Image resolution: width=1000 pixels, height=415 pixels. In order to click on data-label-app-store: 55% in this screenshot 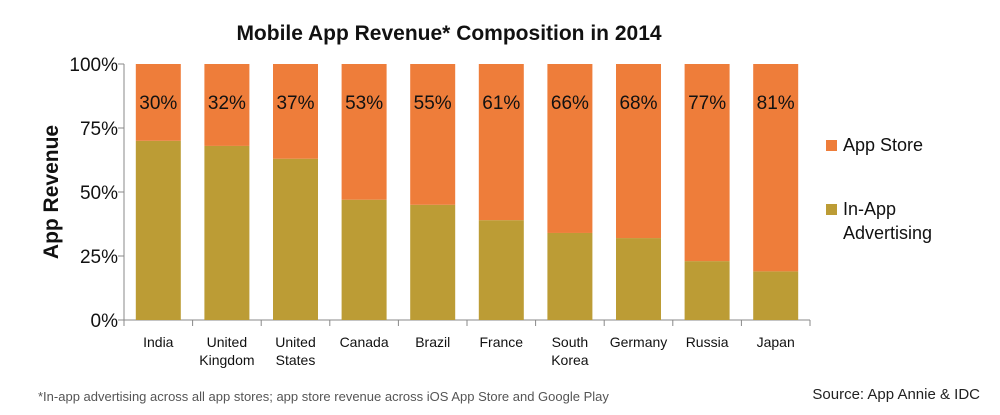, I will do `click(433, 103)`.